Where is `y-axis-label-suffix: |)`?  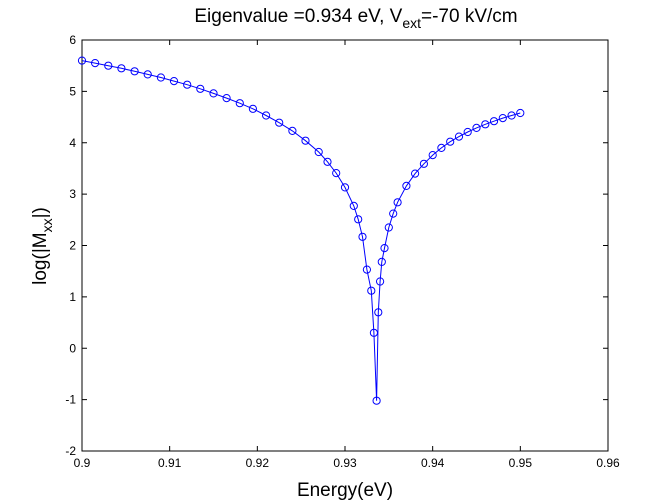
y-axis-label-suffix: |) is located at coordinates (40, 212).